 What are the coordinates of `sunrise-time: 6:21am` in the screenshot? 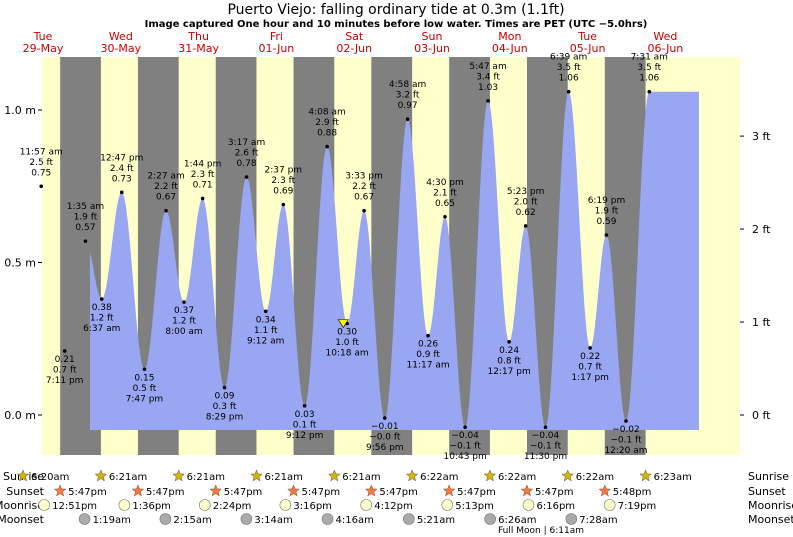 It's located at (206, 477).